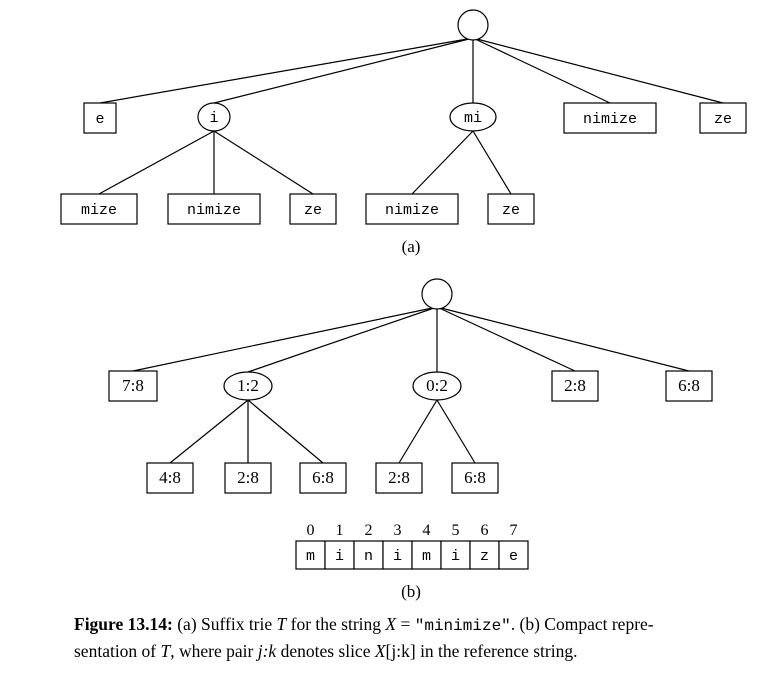 This screenshot has height=685, width=783. What do you see at coordinates (311, 530) in the screenshot?
I see `ref-index-0: 0` at bounding box center [311, 530].